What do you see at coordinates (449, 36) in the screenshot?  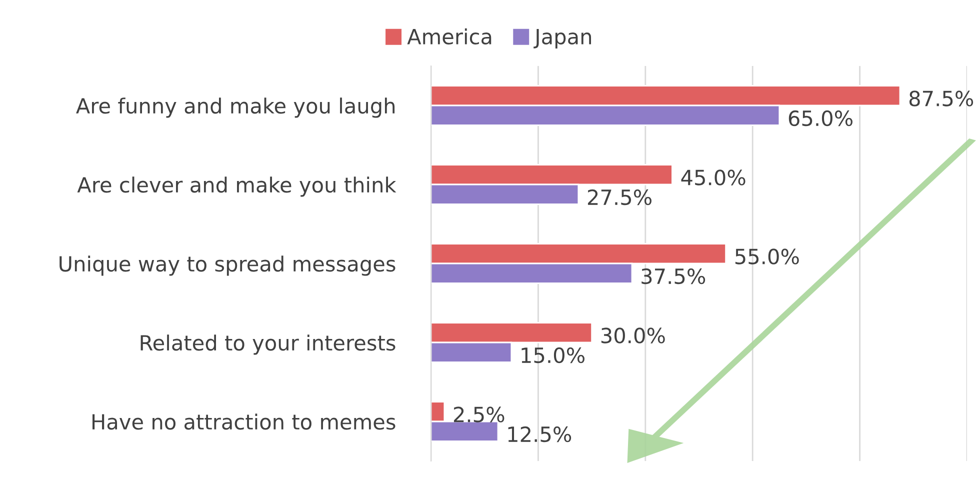 I see `legend-label: America` at bounding box center [449, 36].